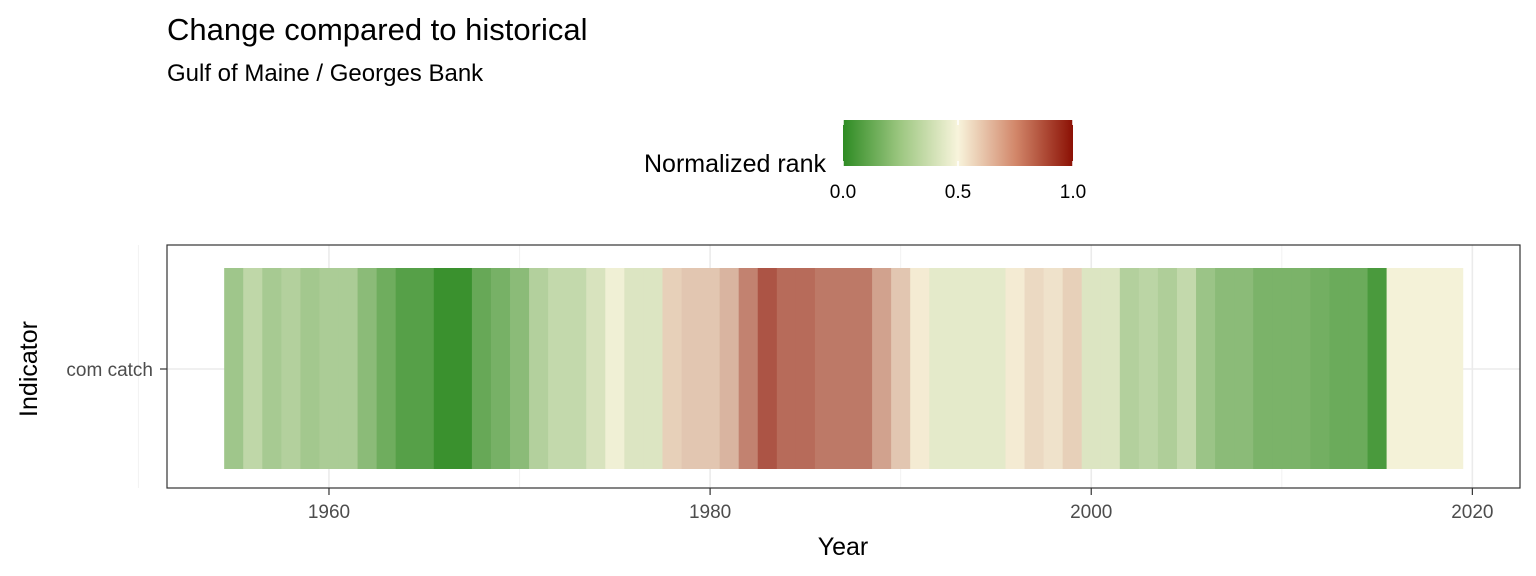 The width and height of the screenshot is (1536, 576). Describe the element at coordinates (462, 368) in the screenshot. I see `heatmap-tile-1967` at that location.